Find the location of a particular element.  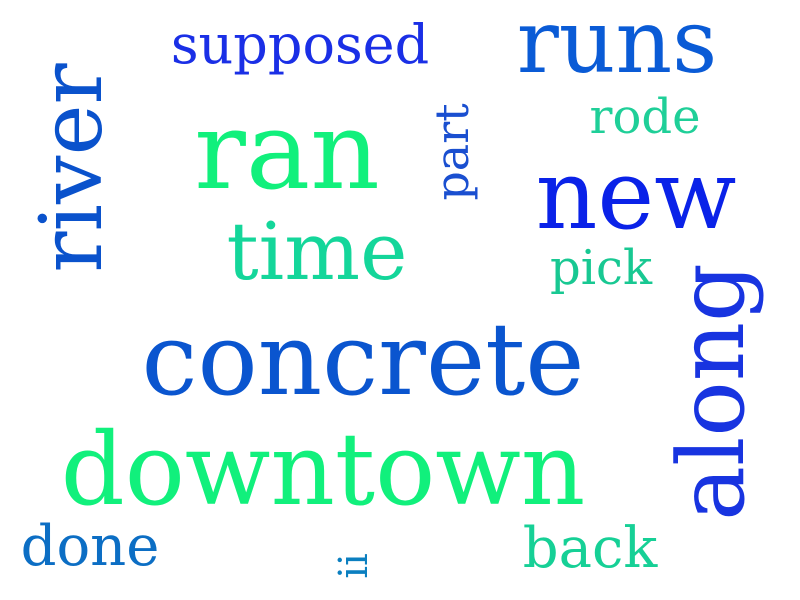

word-back: back is located at coordinates (590, 548).